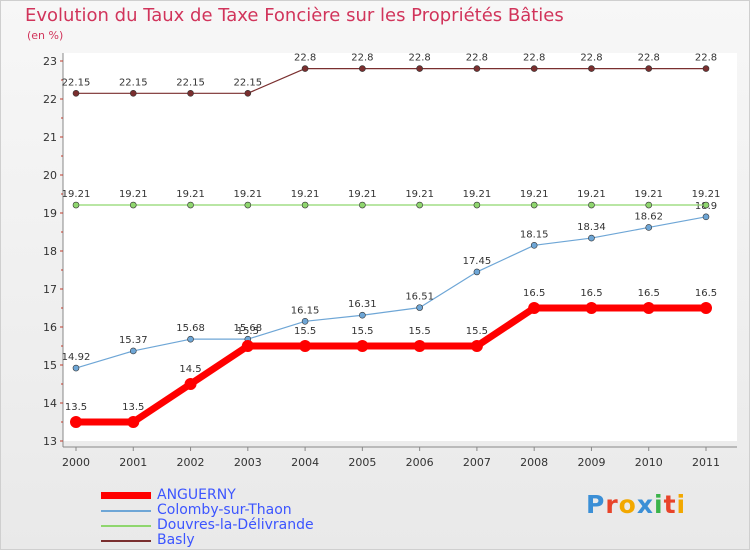 This screenshot has height=550, width=750. Describe the element at coordinates (627, 504) in the screenshot. I see `logo-letter: o` at that location.